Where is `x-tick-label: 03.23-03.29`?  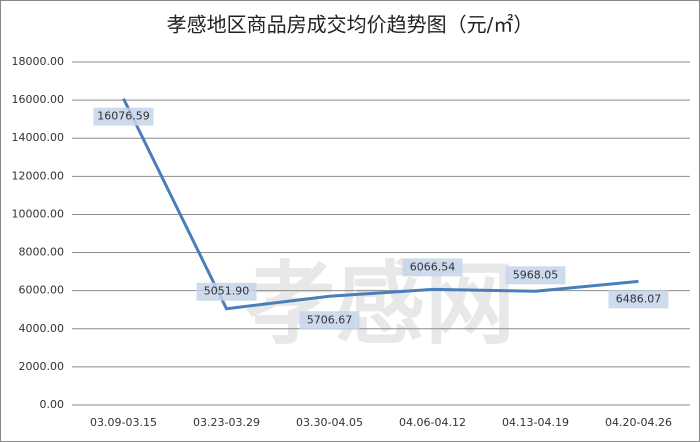
x-tick-label: 03.23-03.29 is located at coordinates (226, 422).